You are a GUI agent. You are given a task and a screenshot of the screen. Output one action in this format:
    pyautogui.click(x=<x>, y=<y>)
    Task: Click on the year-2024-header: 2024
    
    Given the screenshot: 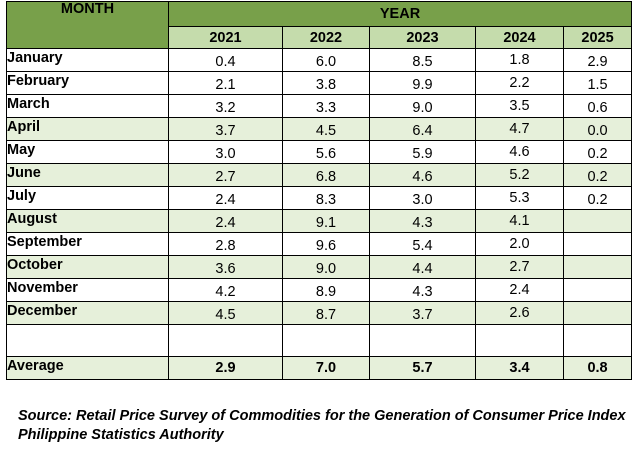 What is the action you would take?
    pyautogui.click(x=519, y=37)
    